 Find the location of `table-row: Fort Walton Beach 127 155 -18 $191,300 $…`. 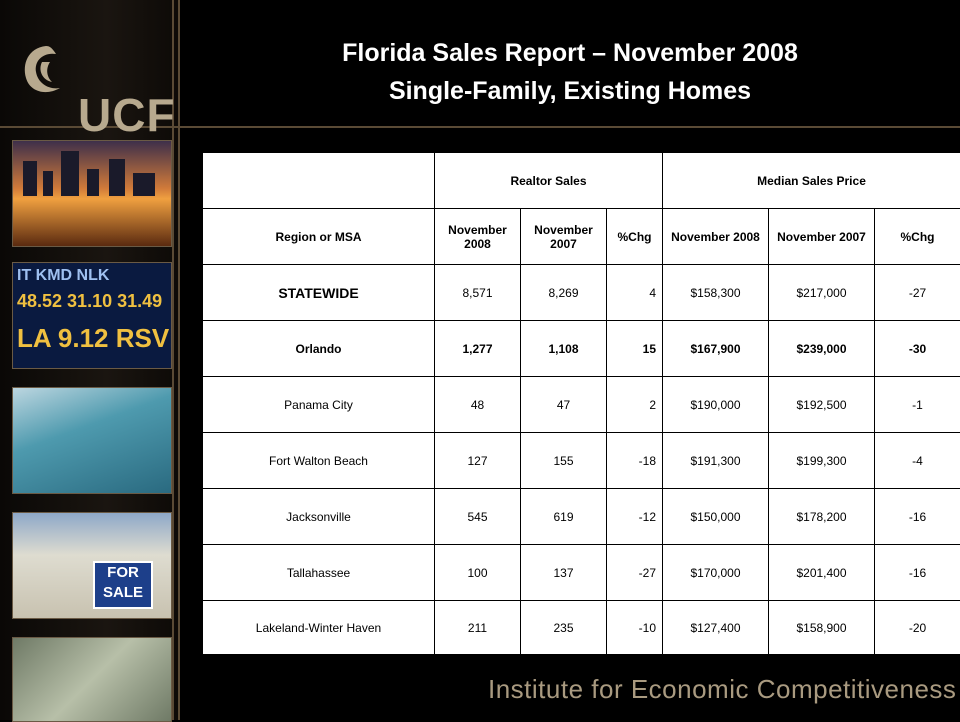

table-row: Fort Walton Beach 127 155 -18 $191,300 $… is located at coordinates (581, 461).